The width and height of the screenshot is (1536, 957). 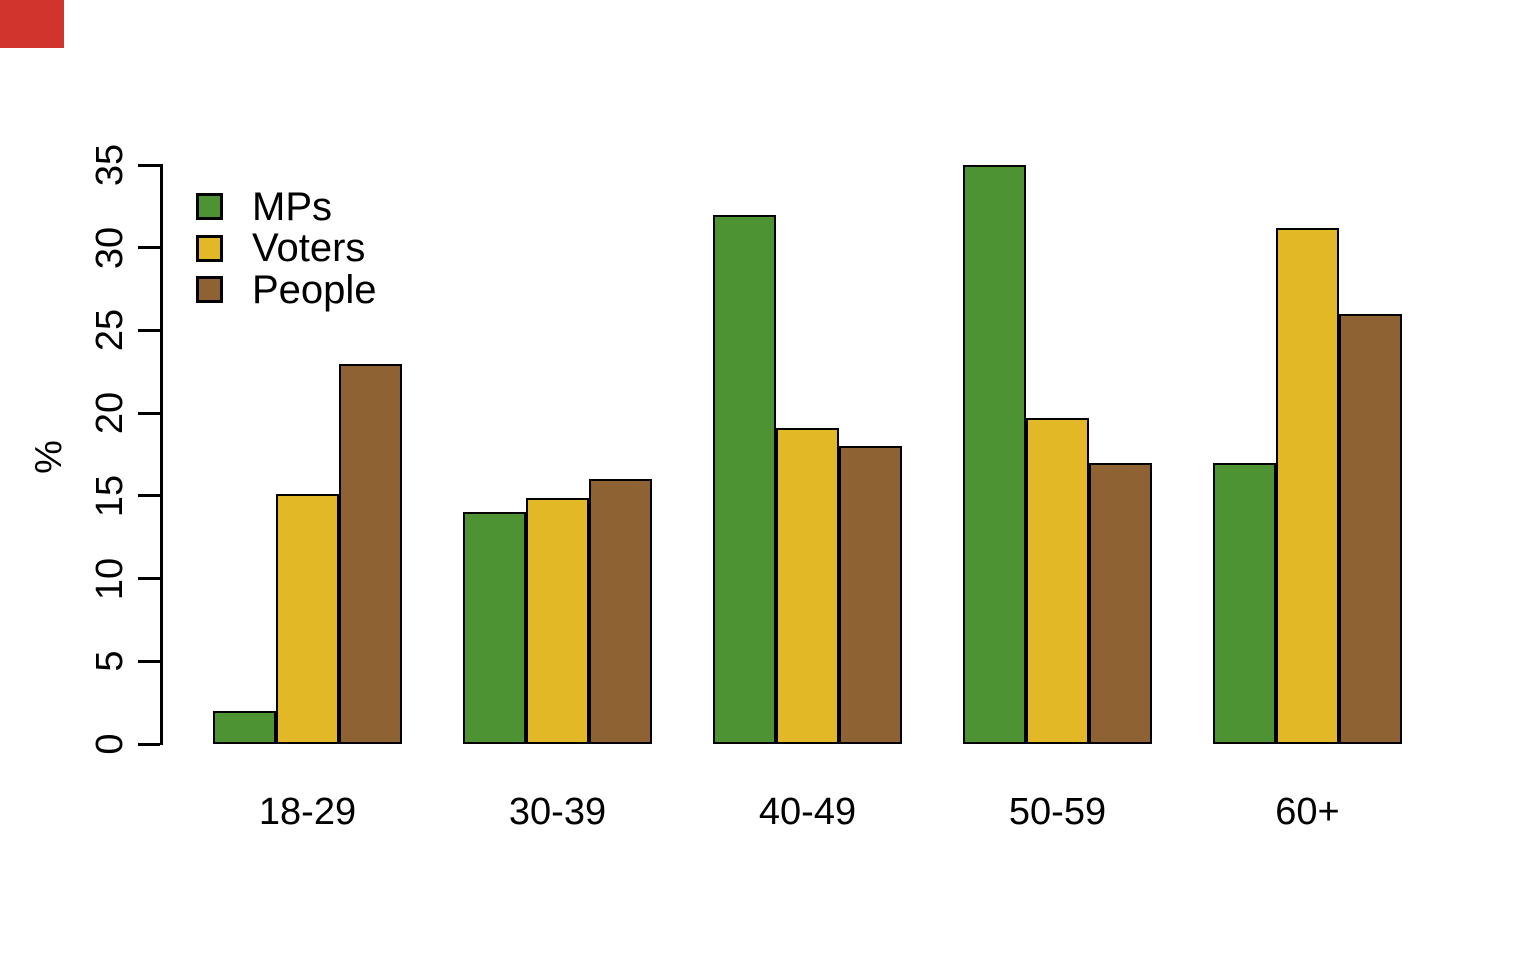 I want to click on legend-label-people: People, so click(x=314, y=289).